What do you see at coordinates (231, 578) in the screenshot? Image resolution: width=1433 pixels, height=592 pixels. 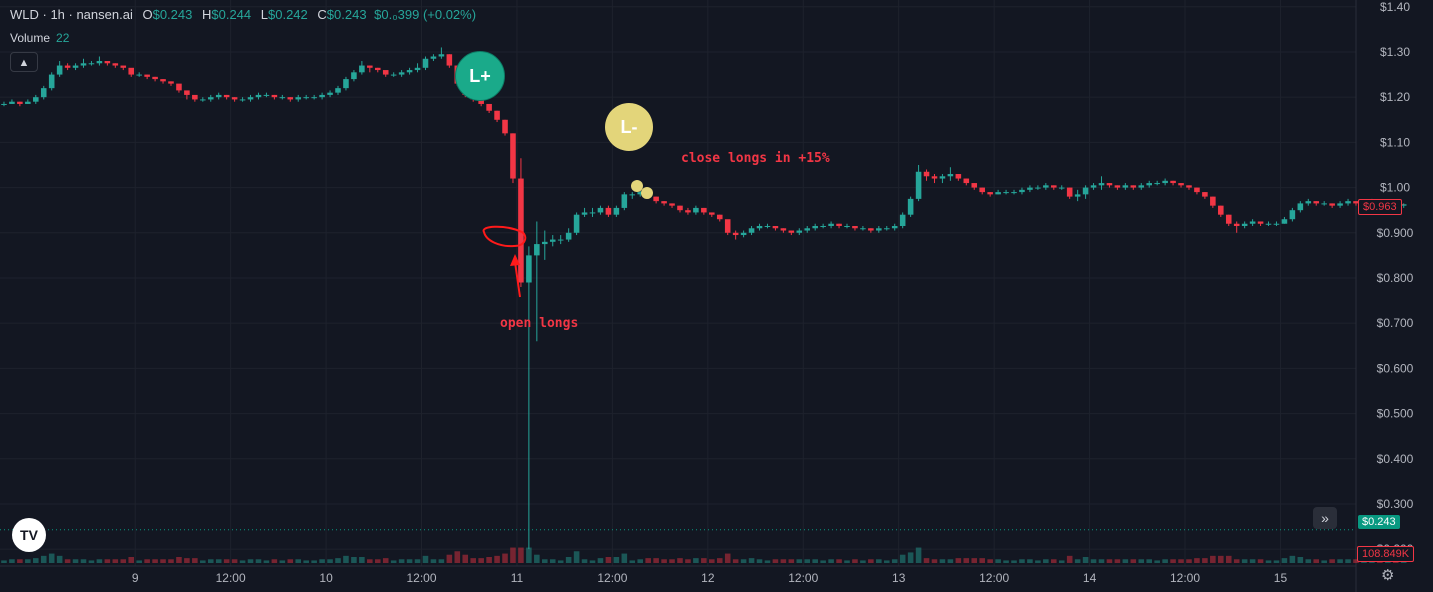 I see `time-tick-label: 12:00` at bounding box center [231, 578].